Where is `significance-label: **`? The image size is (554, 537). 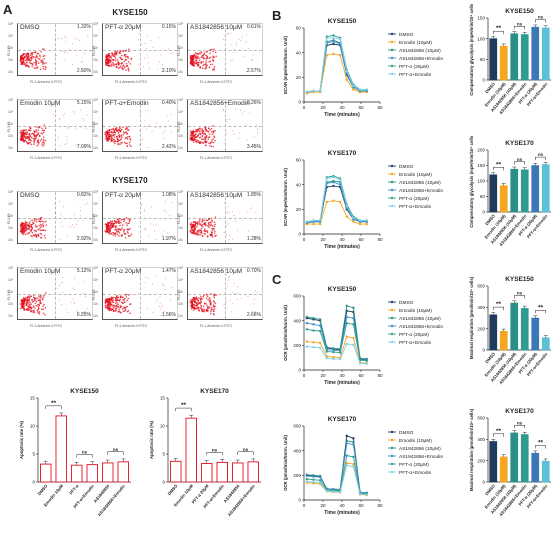
significance-label: ** is located at coordinates (54, 403).